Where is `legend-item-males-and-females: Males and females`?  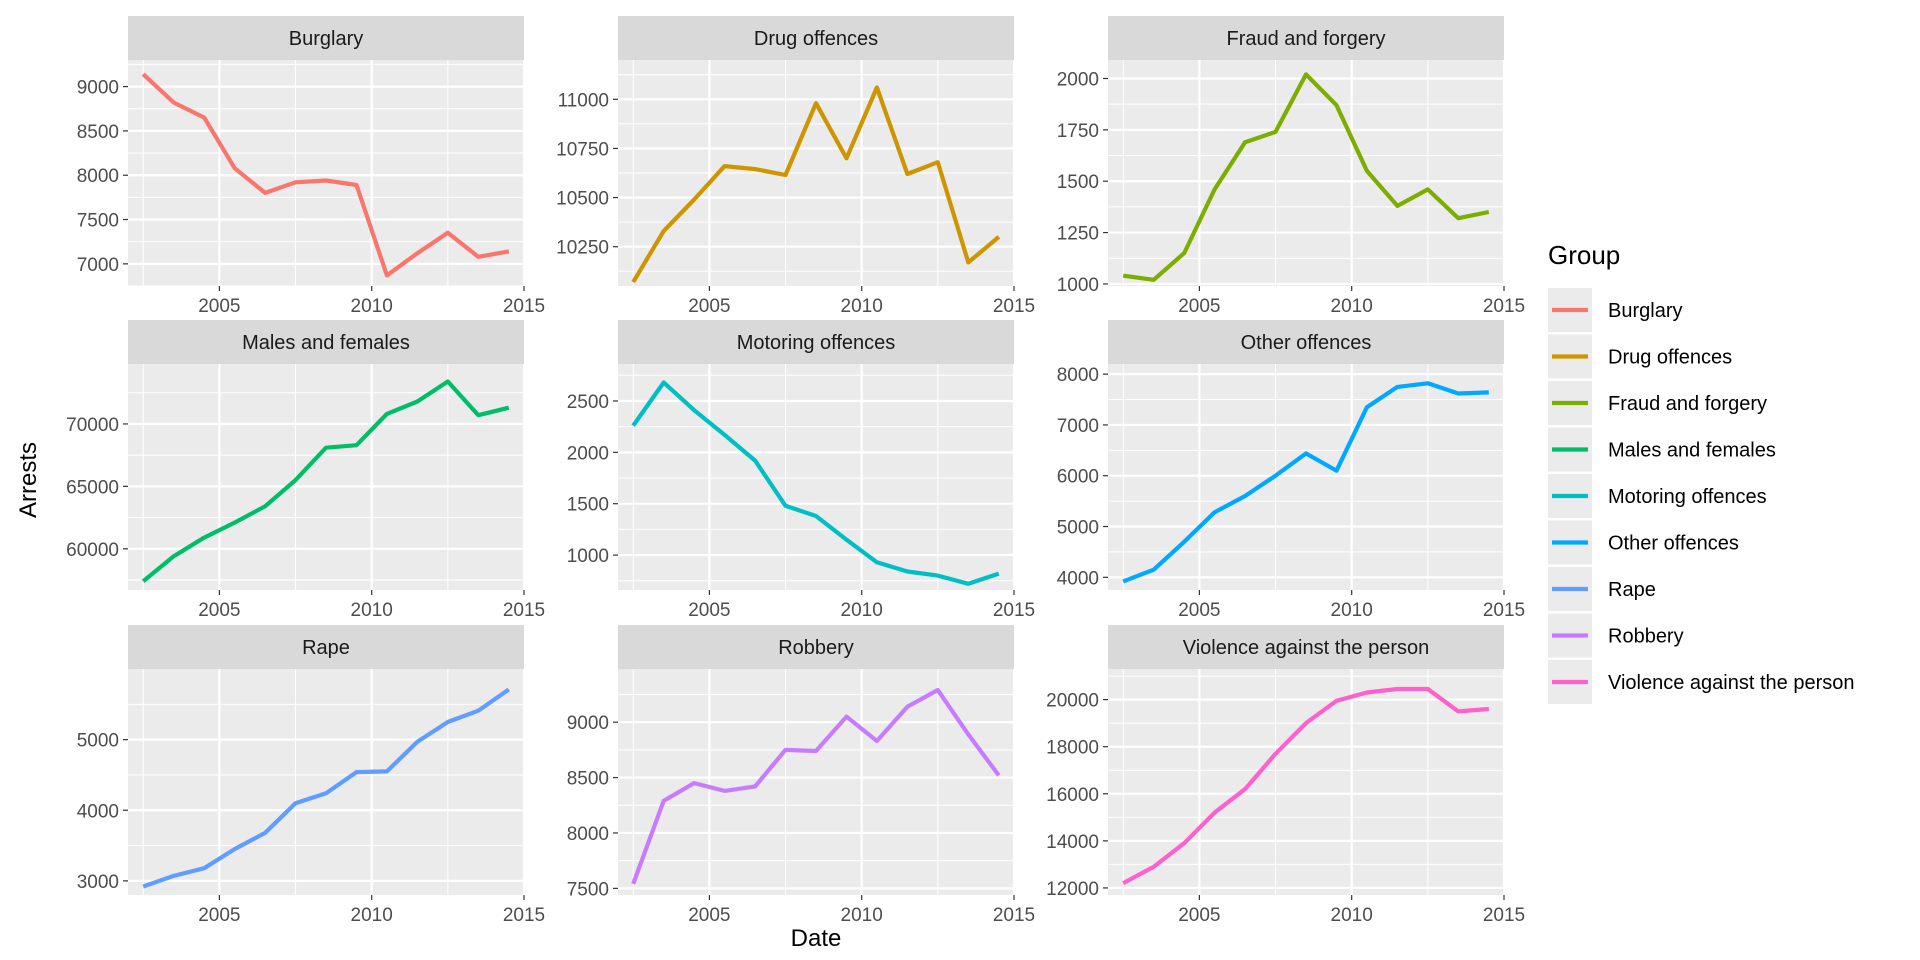
legend-item-males-and-females: Males and females is located at coordinates (1662, 449).